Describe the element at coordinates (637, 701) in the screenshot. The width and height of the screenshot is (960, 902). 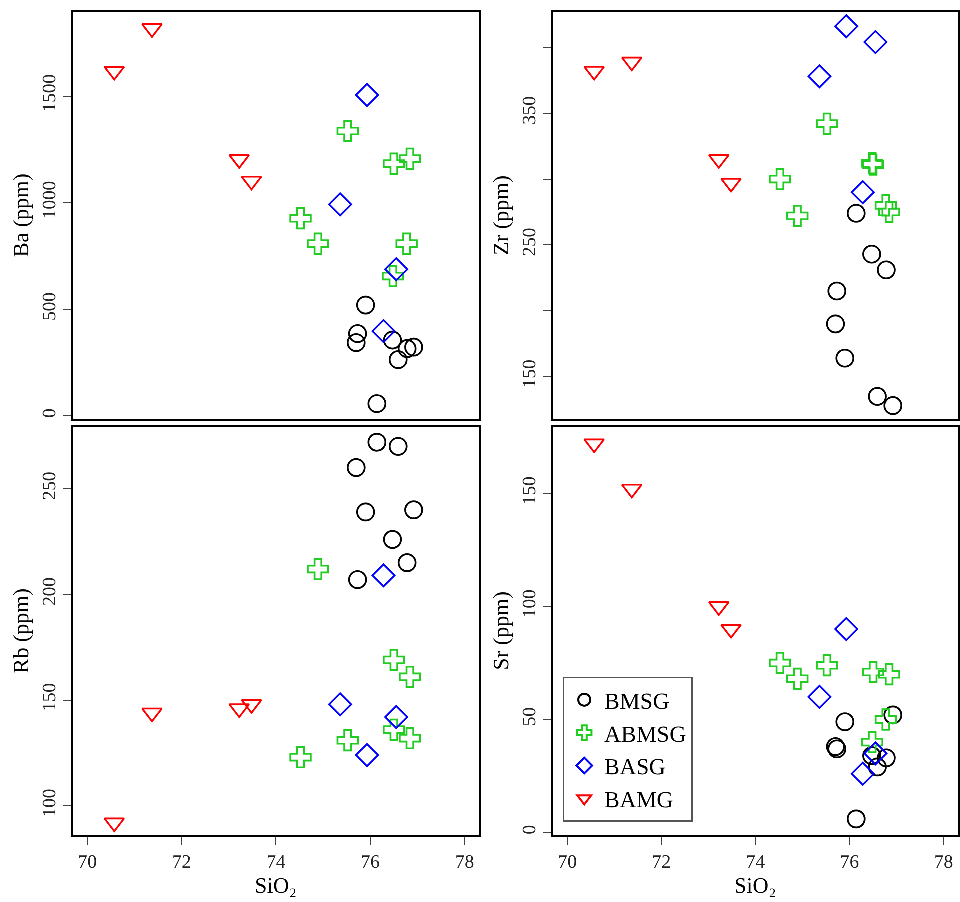
I see `legend-label: BMSG` at that location.